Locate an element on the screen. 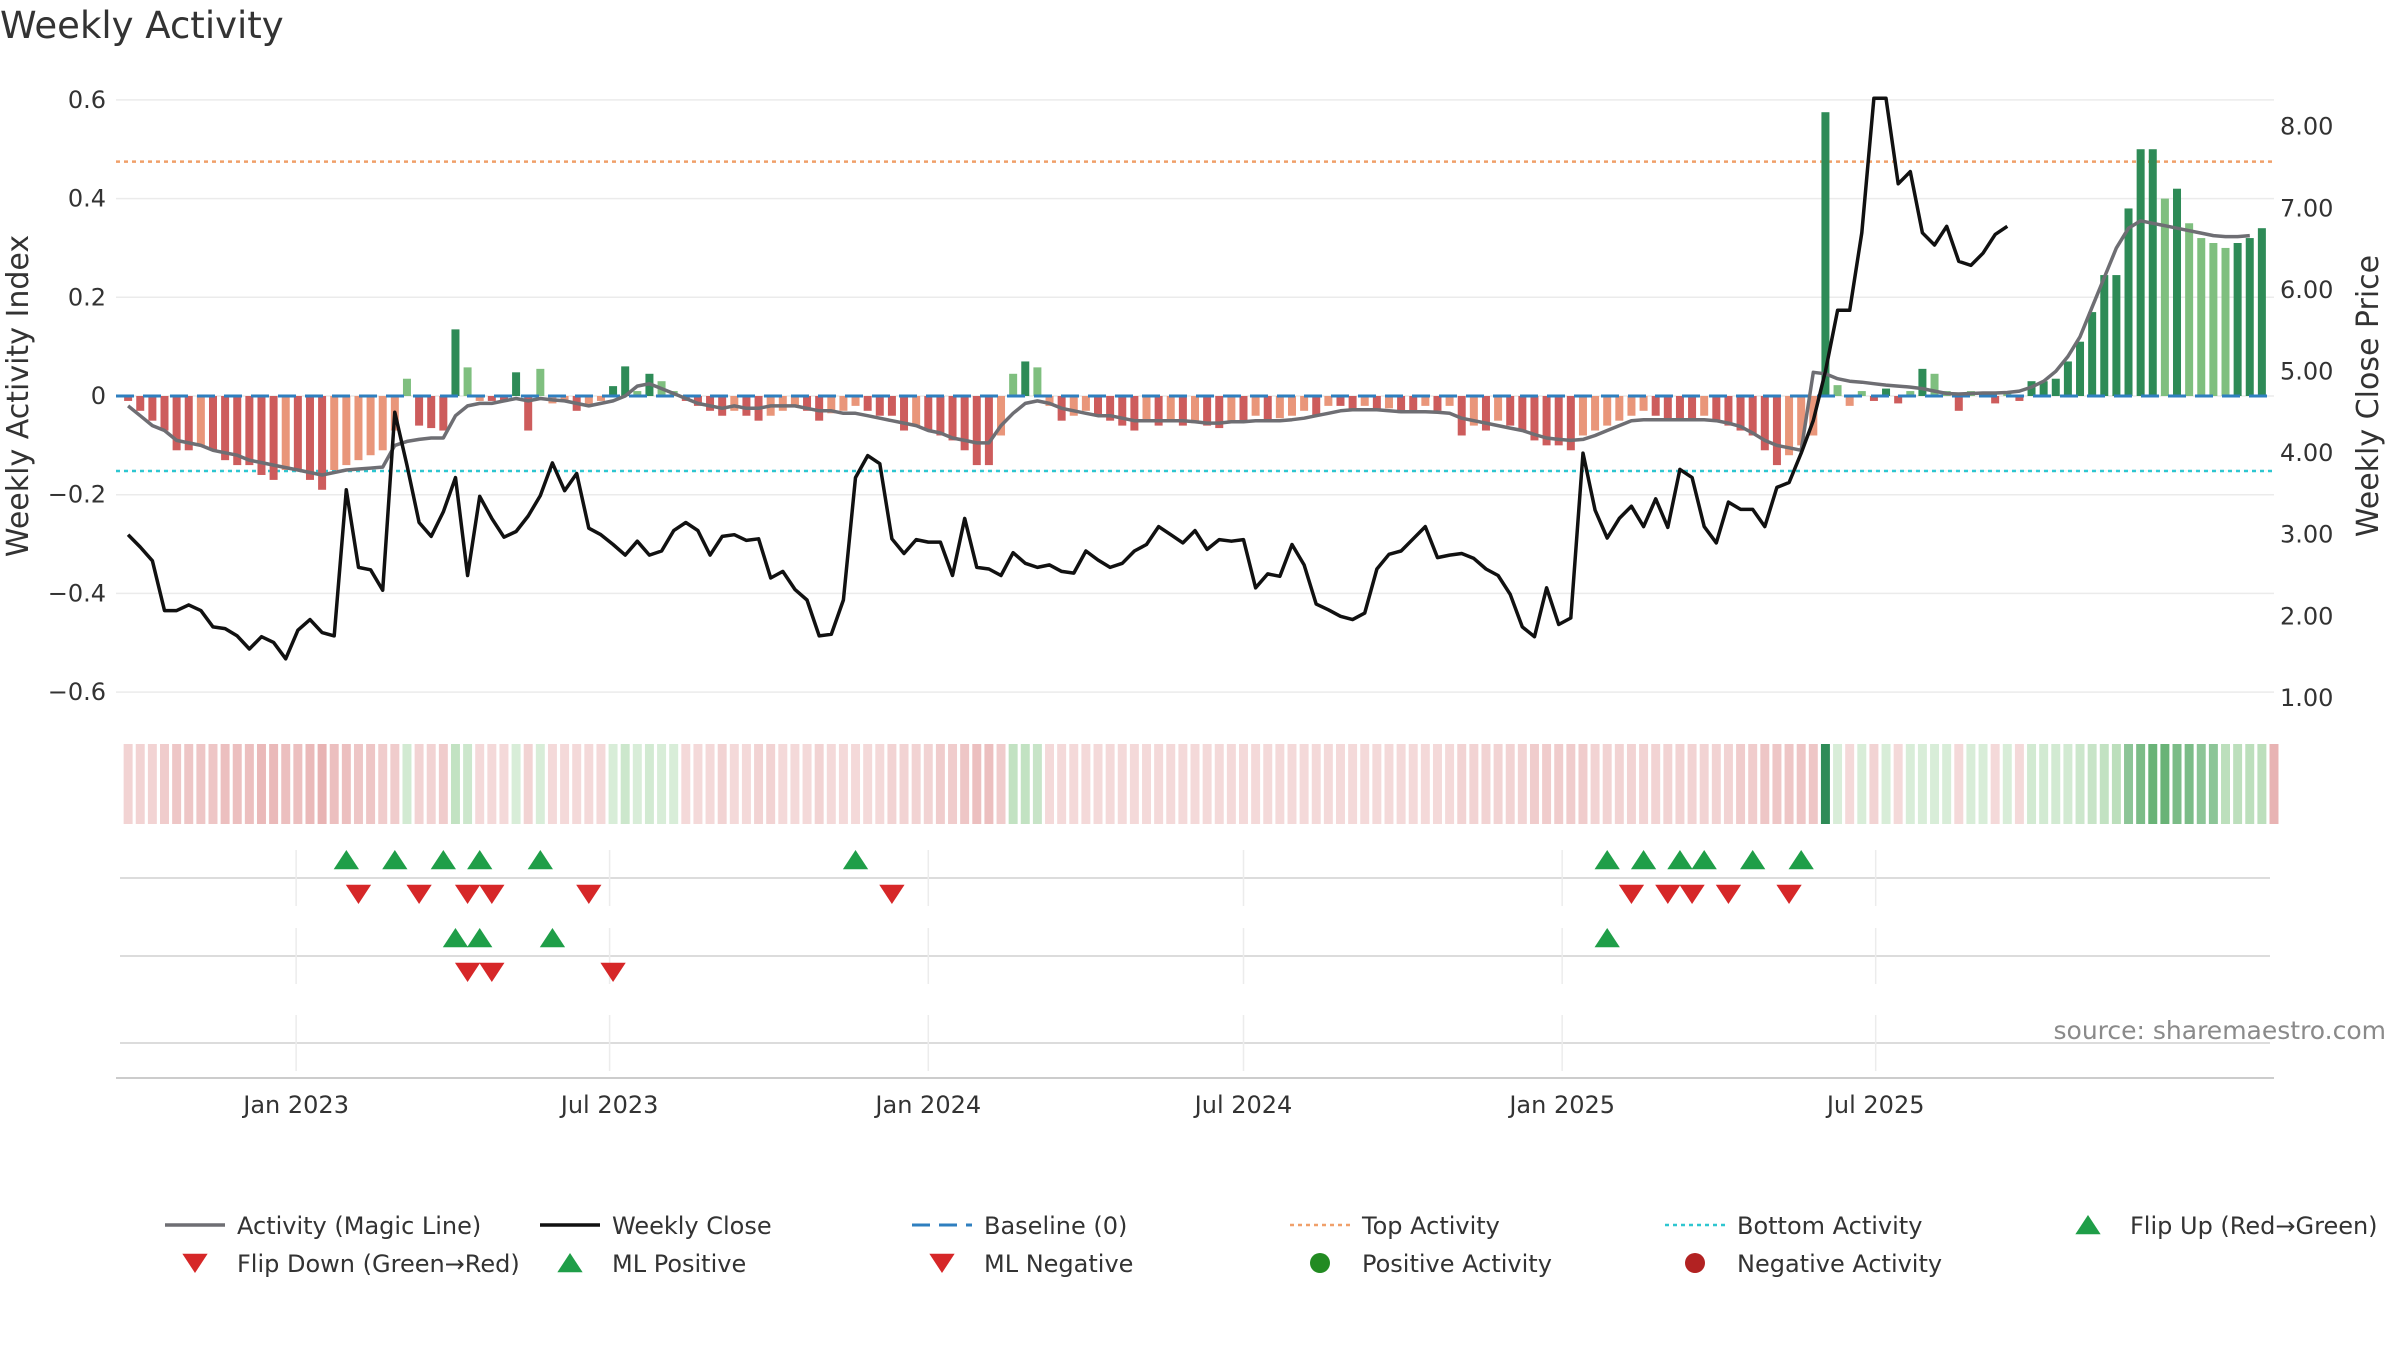 The image size is (2400, 1350). y-tick-label: −0.6 is located at coordinates (77, 692).